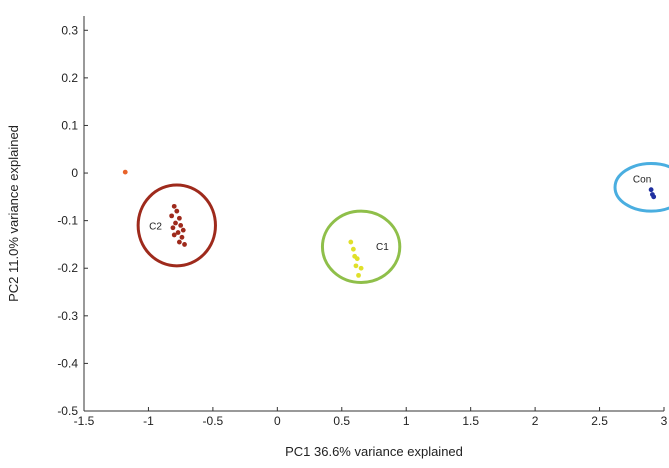  I want to click on x-tick-label: 0, so click(277, 421).